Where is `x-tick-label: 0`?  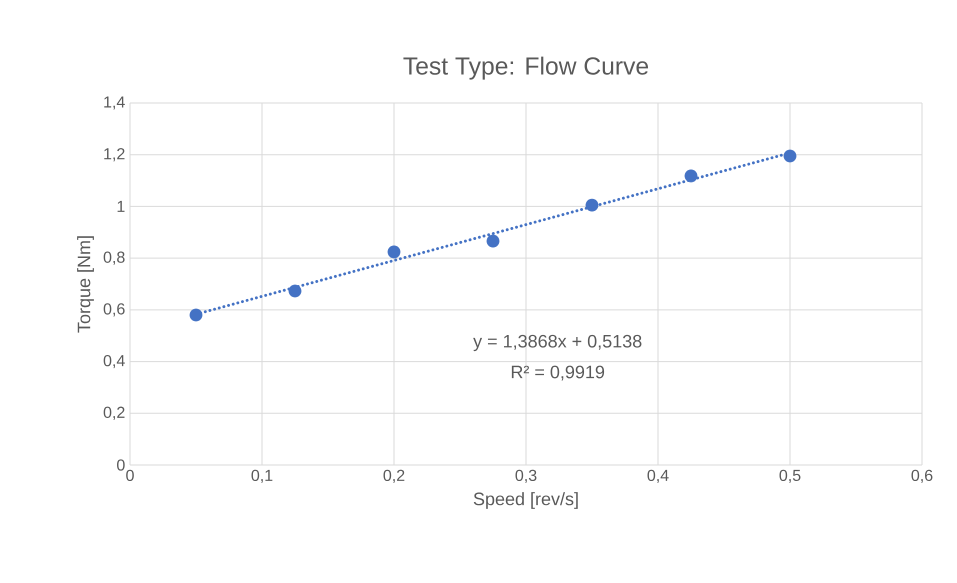 x-tick-label: 0 is located at coordinates (130, 476).